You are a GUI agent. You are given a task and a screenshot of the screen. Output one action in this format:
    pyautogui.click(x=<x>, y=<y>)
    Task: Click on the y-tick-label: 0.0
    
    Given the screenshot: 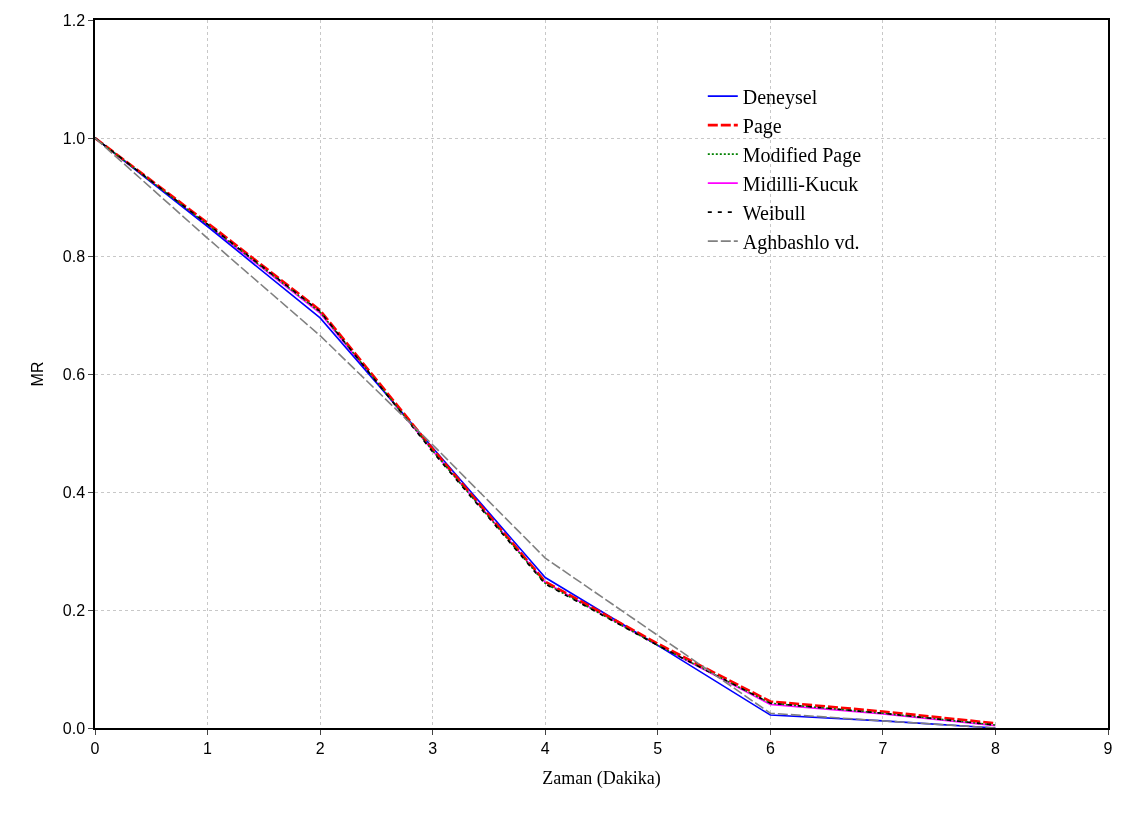 What is the action you would take?
    pyautogui.click(x=74, y=728)
    